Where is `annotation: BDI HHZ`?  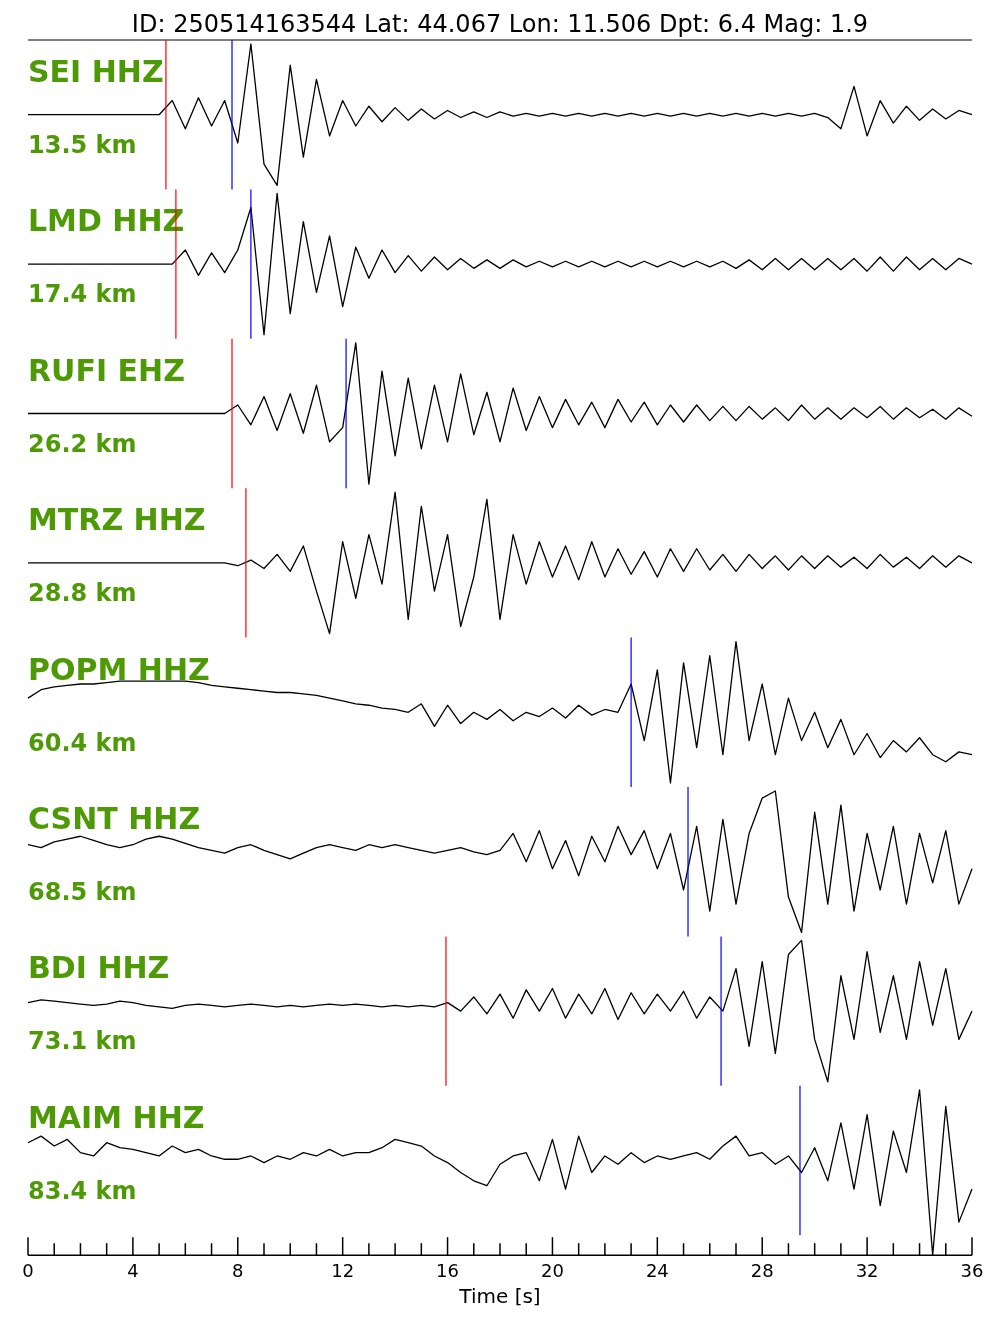
annotation: BDI HHZ is located at coordinates (99, 968).